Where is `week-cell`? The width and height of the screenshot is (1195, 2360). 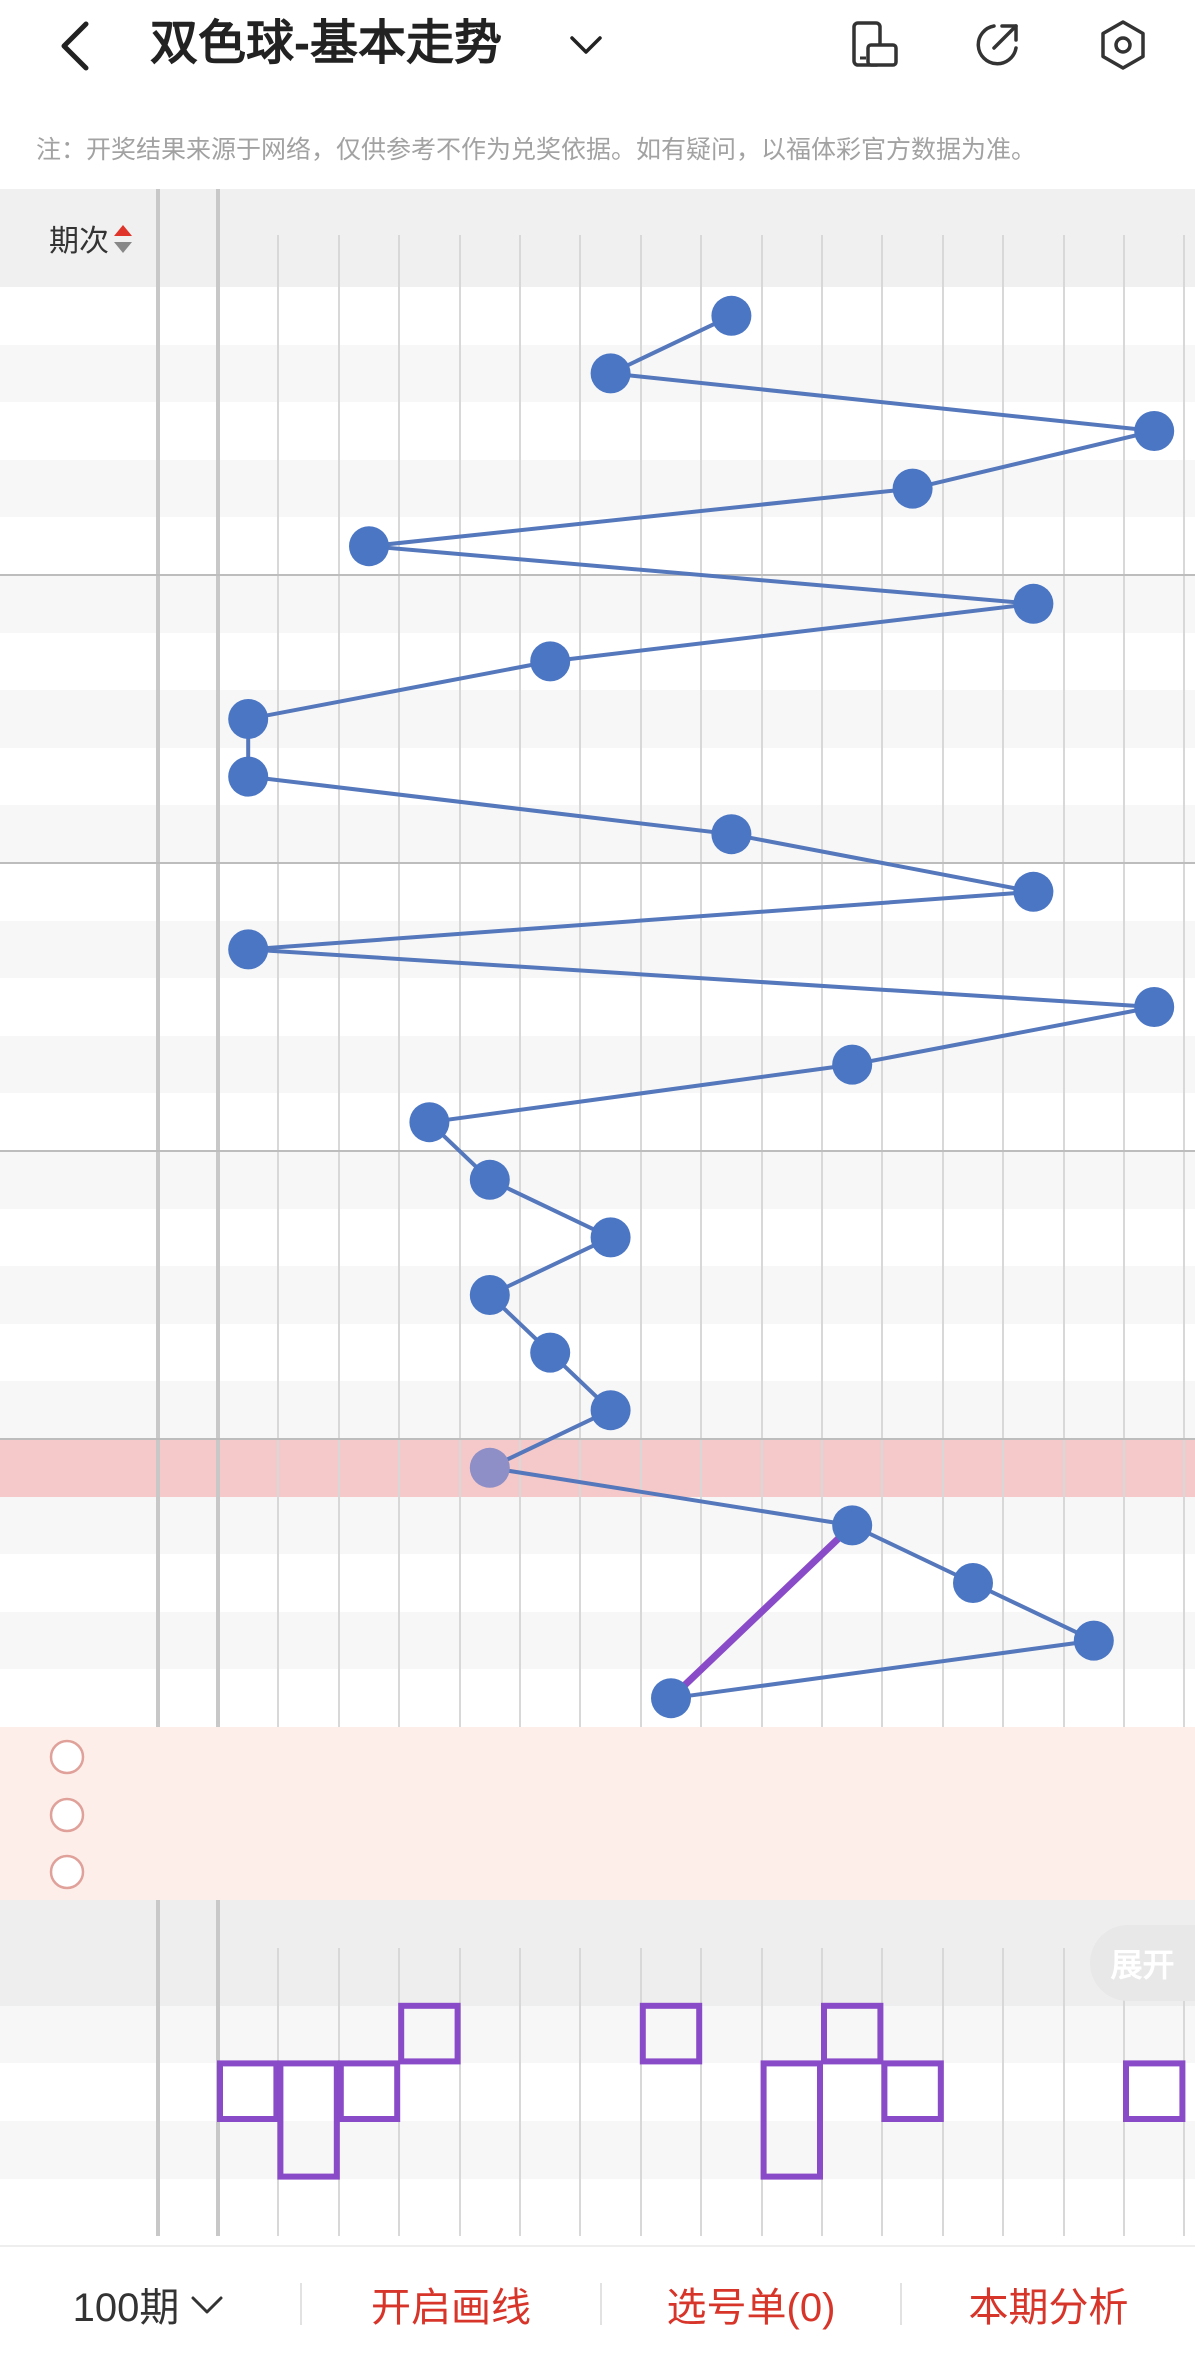
week-cell is located at coordinates (188, 316).